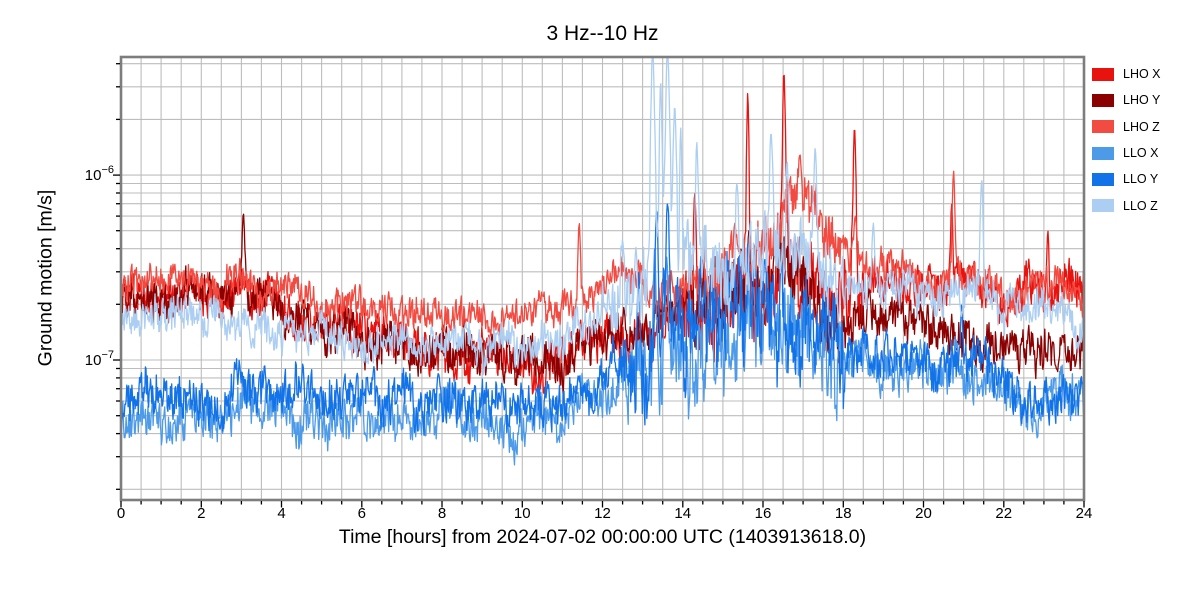 The image size is (1200, 600). I want to click on legend-label: LHO Z, so click(1141, 126).